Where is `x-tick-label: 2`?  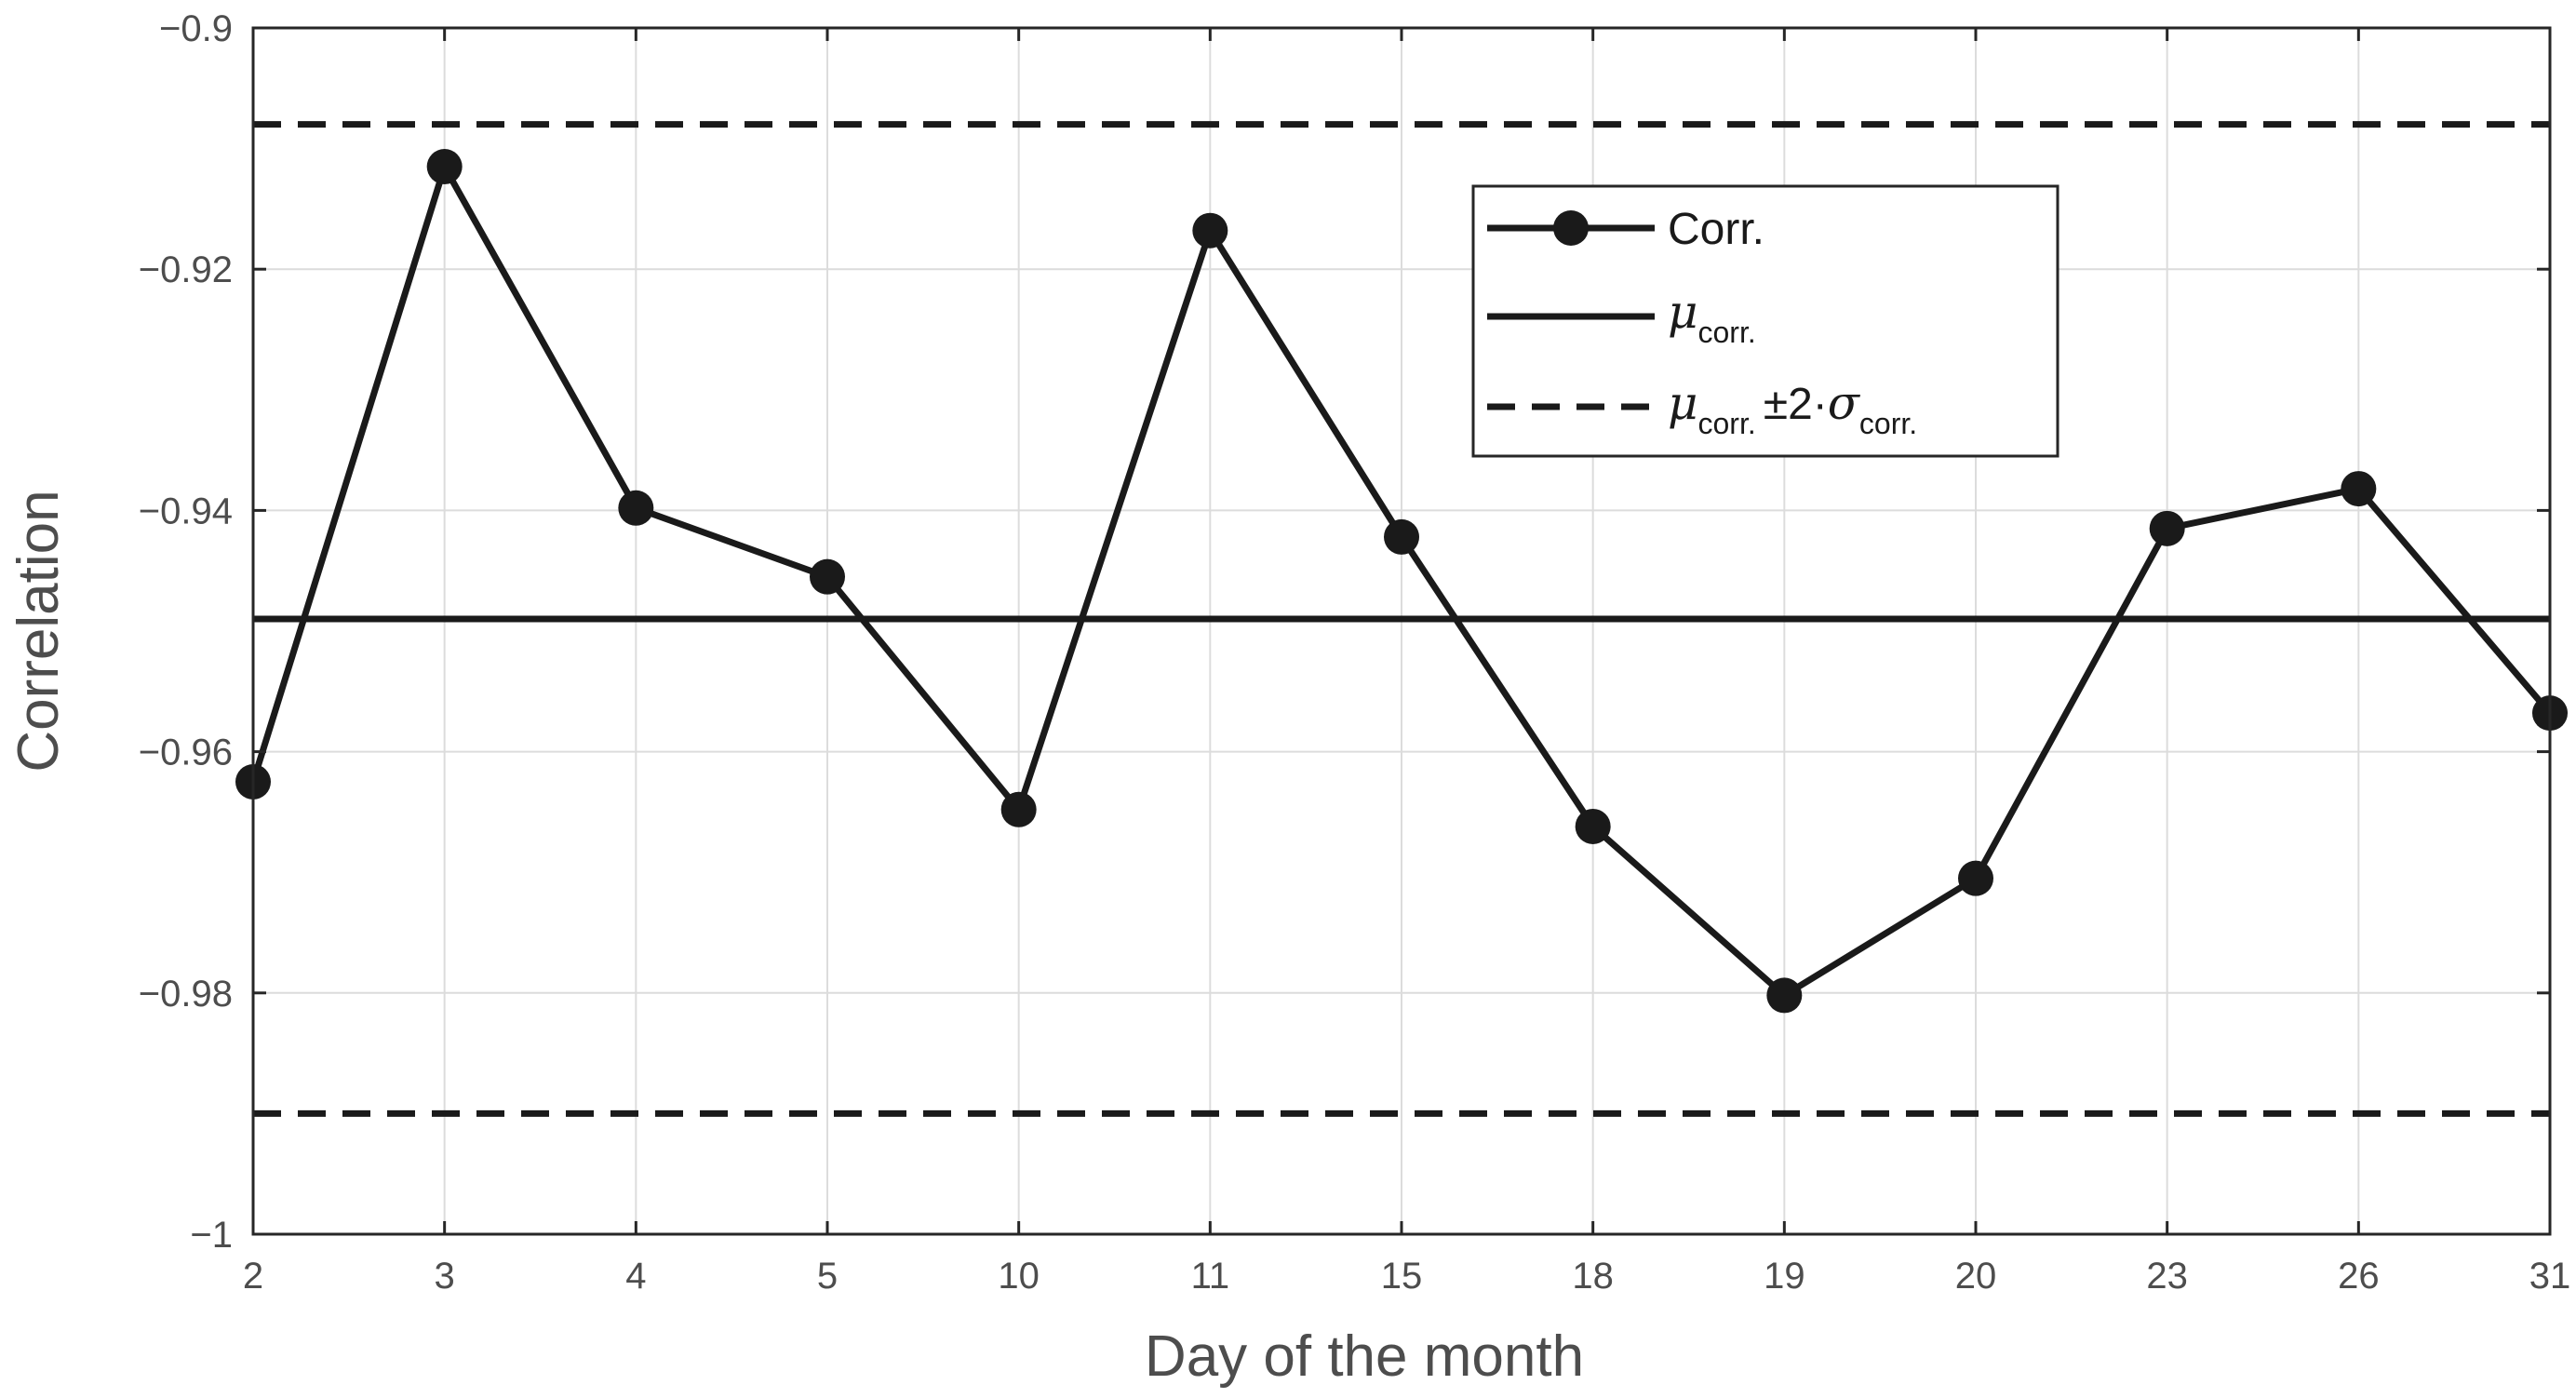
x-tick-label: 2 is located at coordinates (253, 1276).